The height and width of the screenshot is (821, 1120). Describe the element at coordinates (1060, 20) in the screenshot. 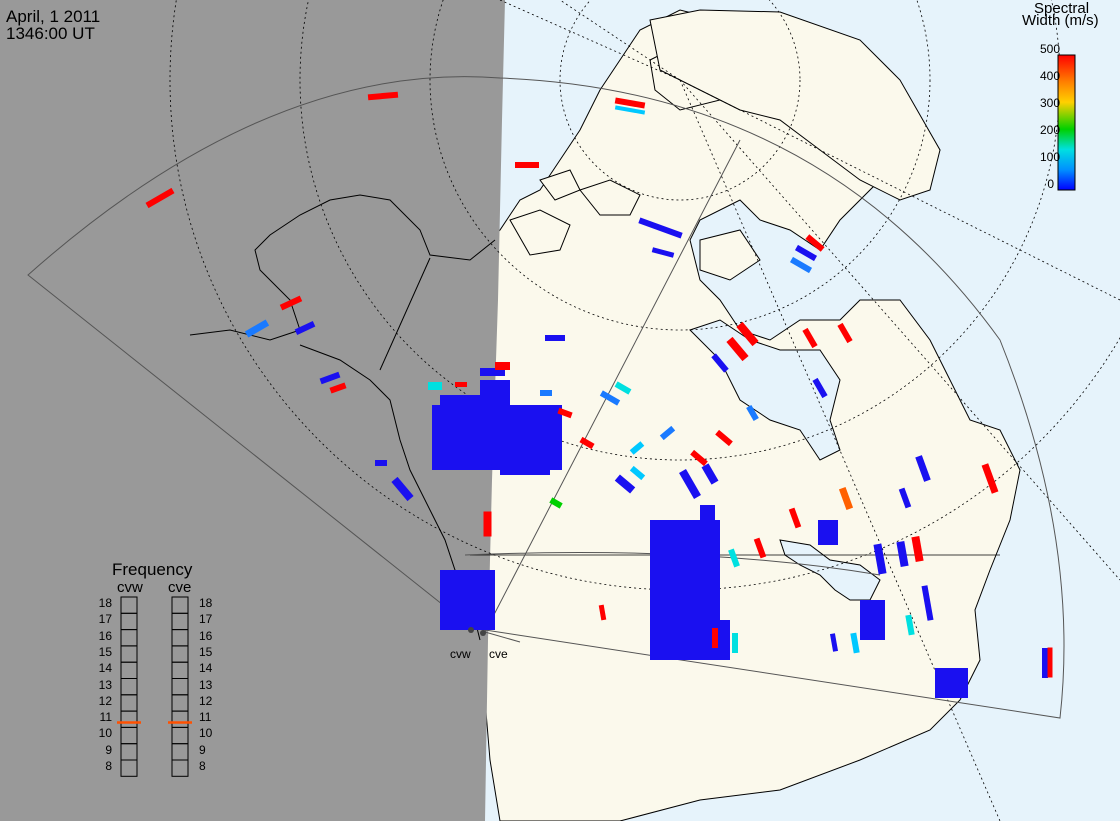

I see `colorbar-title-line2: Width (m/s)` at that location.